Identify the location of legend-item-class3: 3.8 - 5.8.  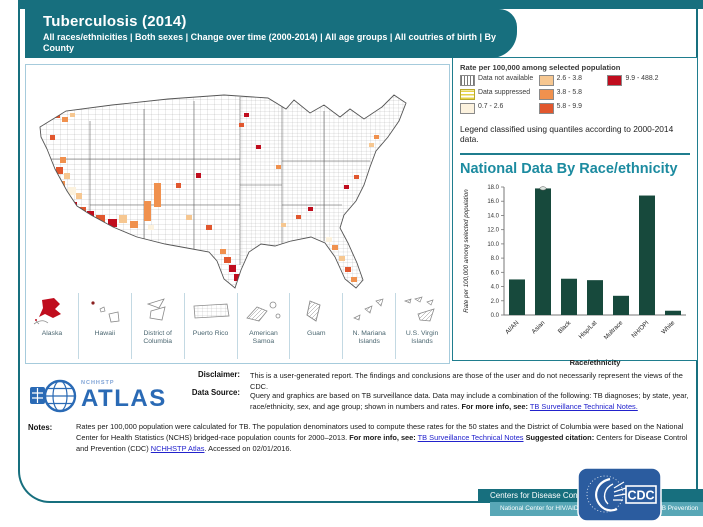
(571, 94).